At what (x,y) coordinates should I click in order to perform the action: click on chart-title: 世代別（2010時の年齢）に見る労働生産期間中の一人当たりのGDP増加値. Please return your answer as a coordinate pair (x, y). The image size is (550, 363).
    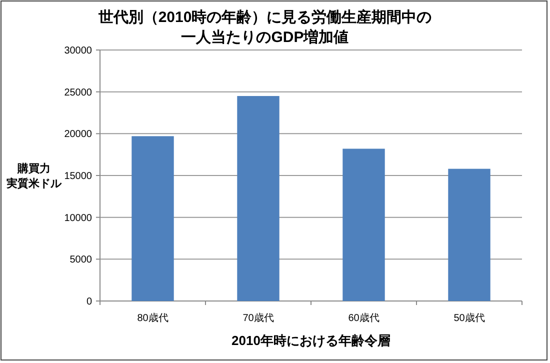
    Looking at the image, I should click on (264, 27).